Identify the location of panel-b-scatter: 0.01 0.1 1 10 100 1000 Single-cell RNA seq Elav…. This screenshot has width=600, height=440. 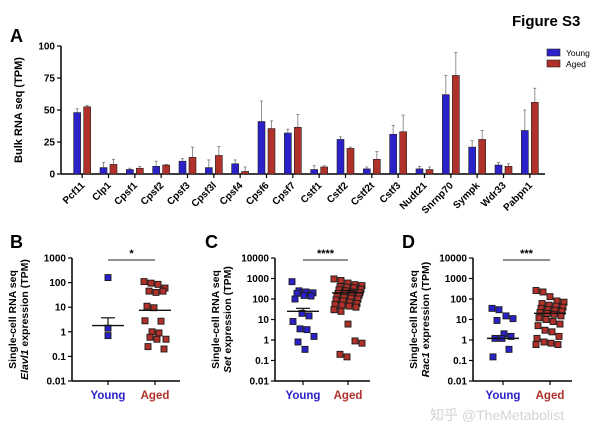
(93, 325).